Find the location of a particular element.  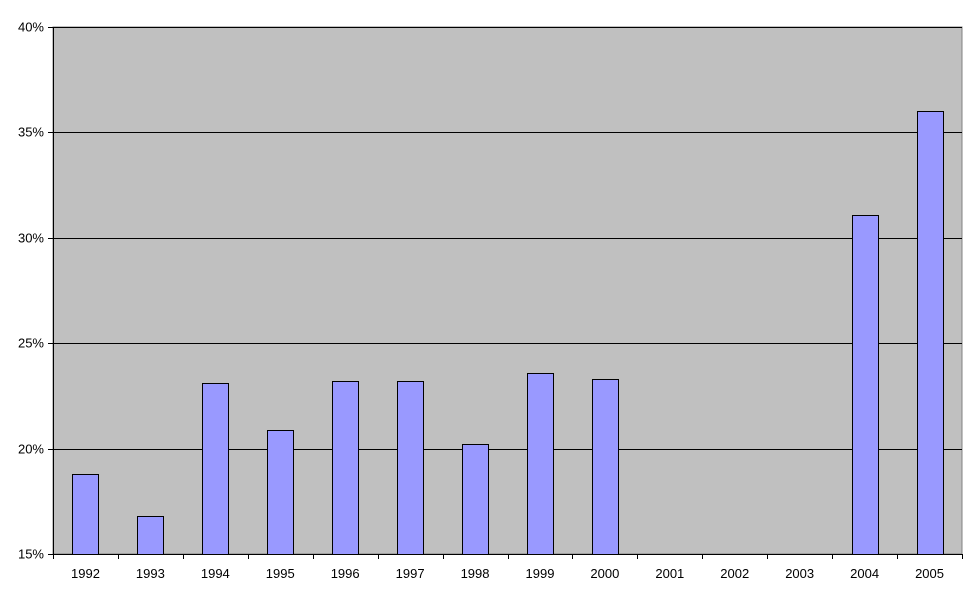

y-tick-label: 40% is located at coordinates (31, 27).